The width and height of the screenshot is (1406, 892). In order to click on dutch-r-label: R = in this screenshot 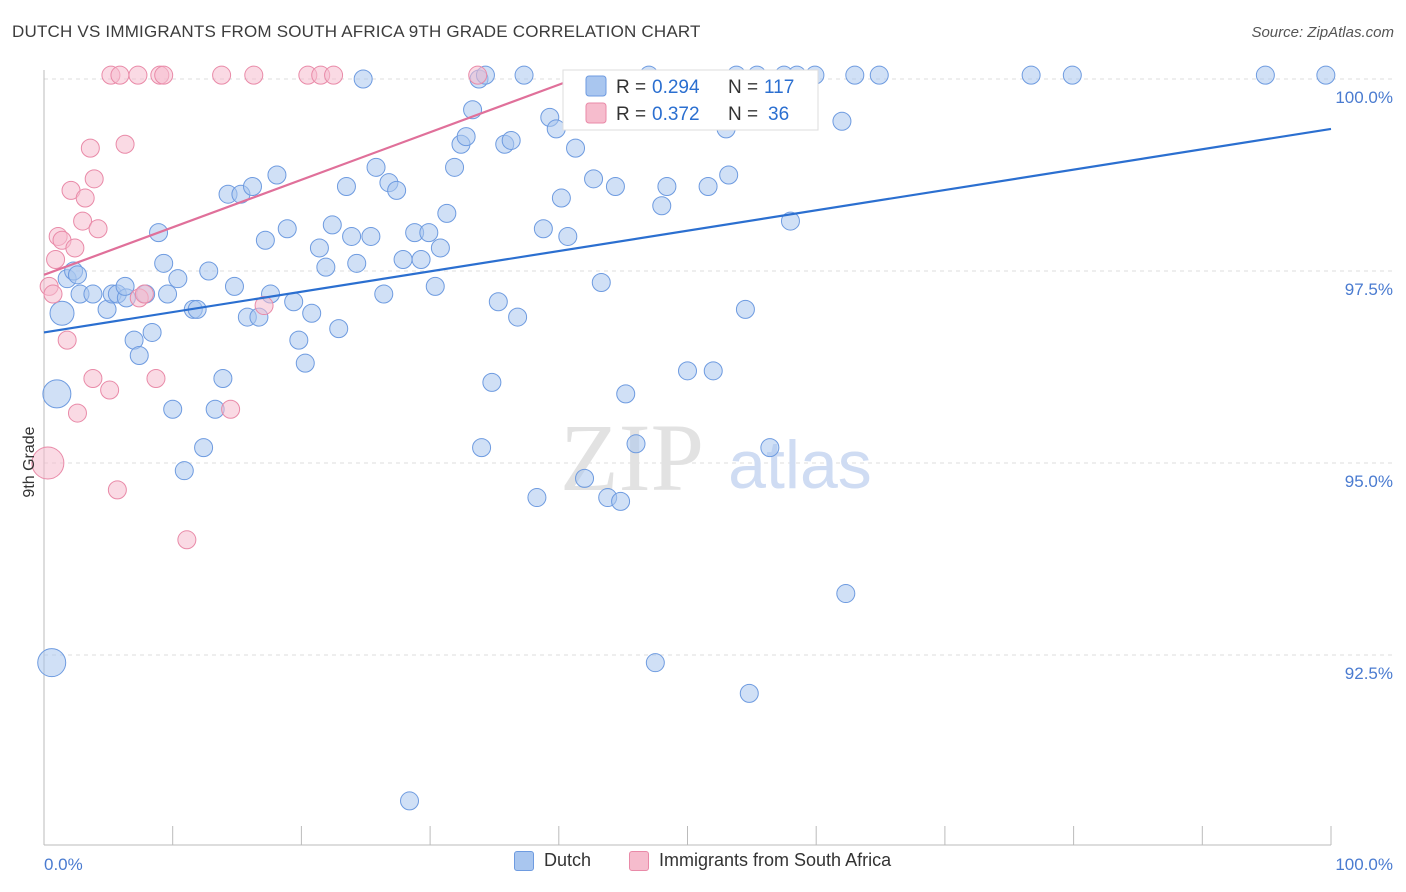, I will do `click(631, 87)`.